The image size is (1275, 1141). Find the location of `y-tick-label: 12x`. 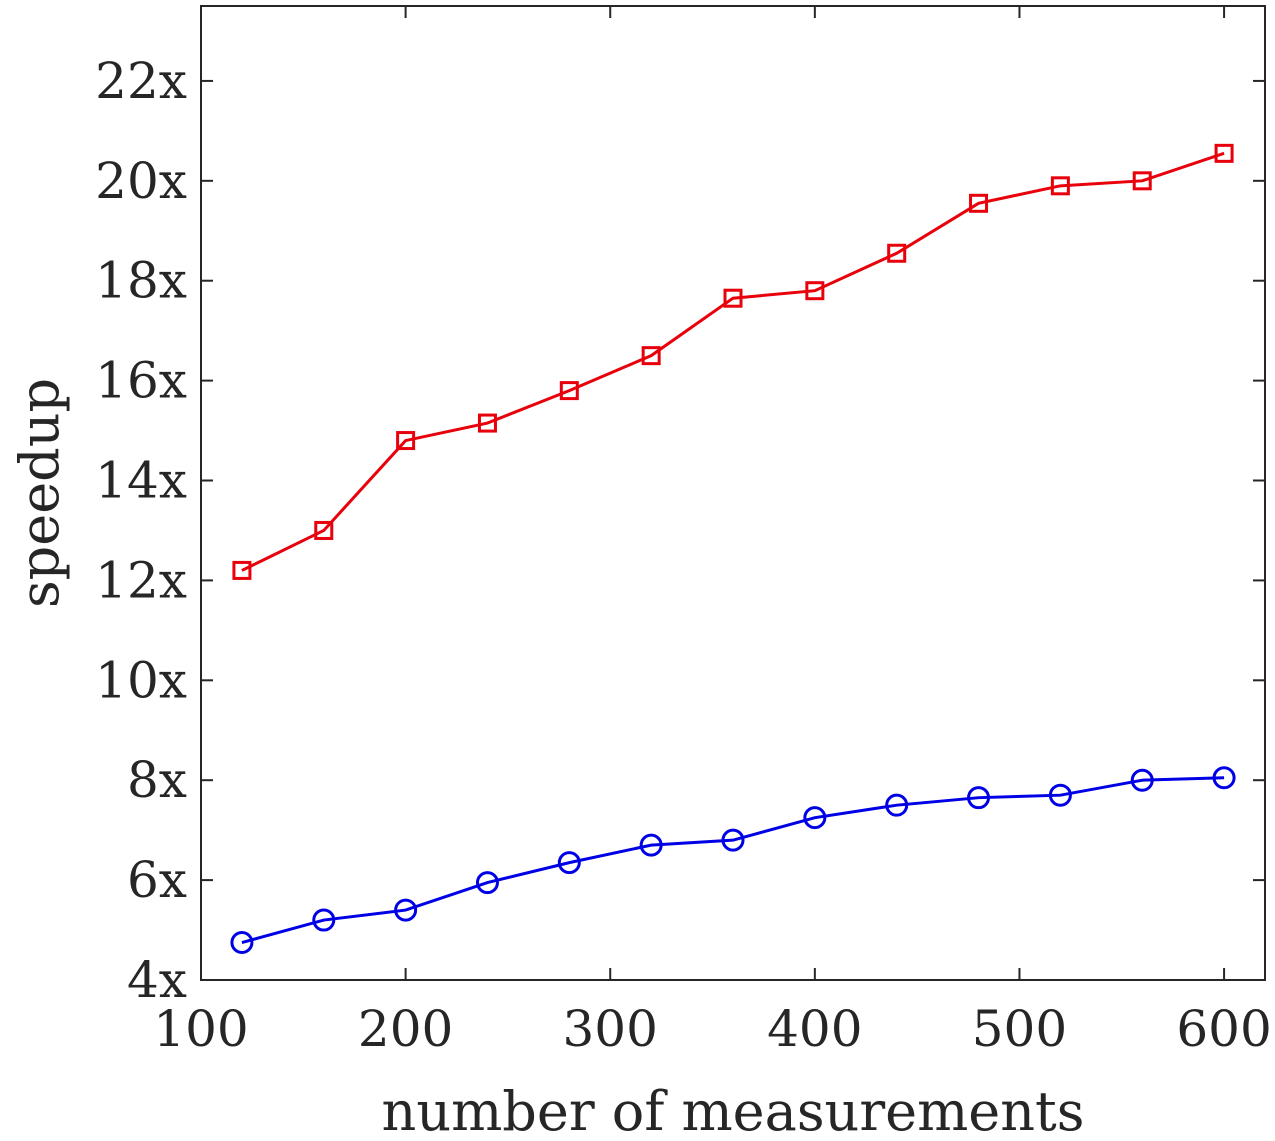

y-tick-label: 12x is located at coordinates (141, 580).